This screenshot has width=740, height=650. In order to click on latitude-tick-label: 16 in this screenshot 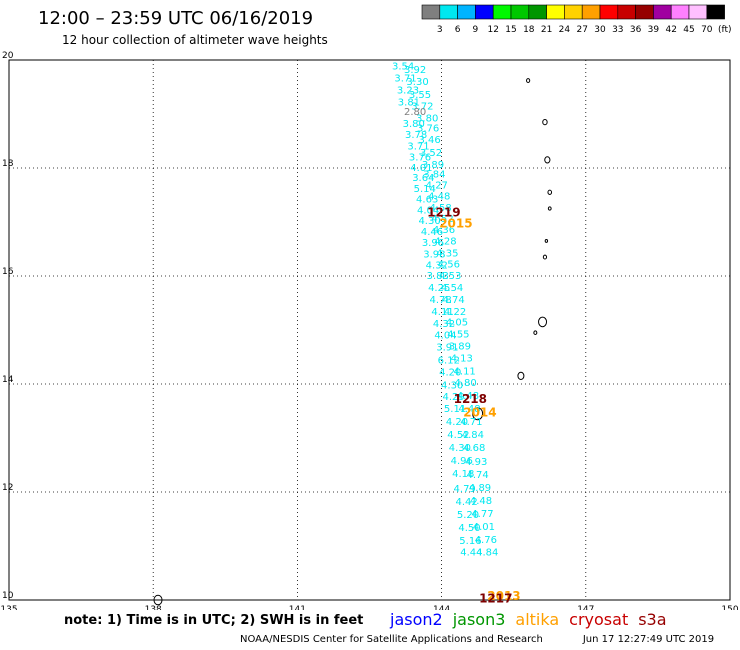, I will do `click(8, 272)`.